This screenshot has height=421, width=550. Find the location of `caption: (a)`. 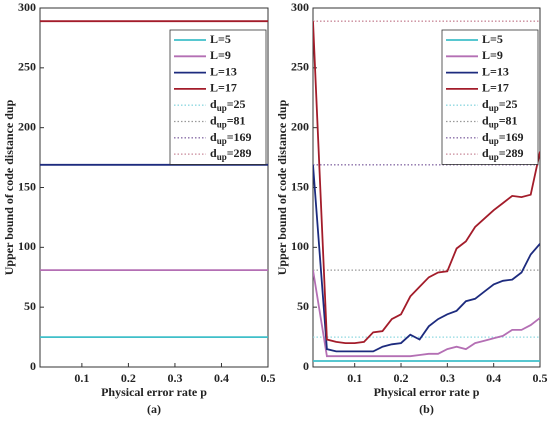

caption: (a) is located at coordinates (154, 409).